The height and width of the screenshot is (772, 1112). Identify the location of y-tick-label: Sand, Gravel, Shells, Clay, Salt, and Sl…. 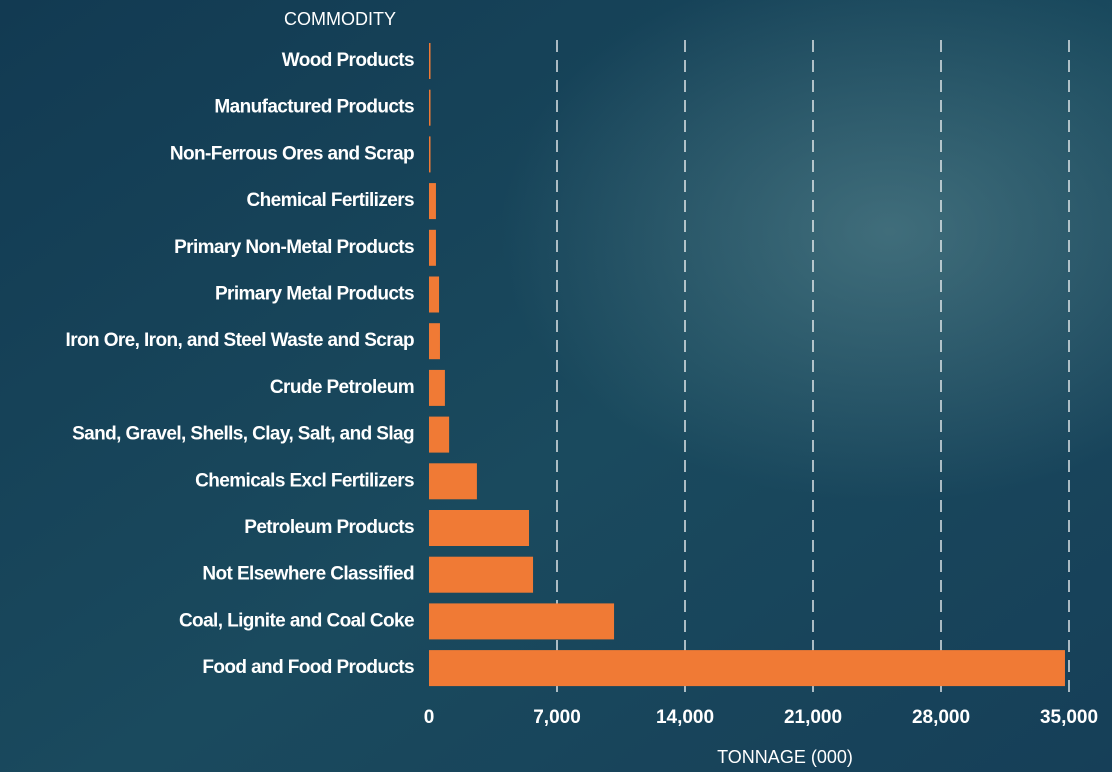
(243, 434).